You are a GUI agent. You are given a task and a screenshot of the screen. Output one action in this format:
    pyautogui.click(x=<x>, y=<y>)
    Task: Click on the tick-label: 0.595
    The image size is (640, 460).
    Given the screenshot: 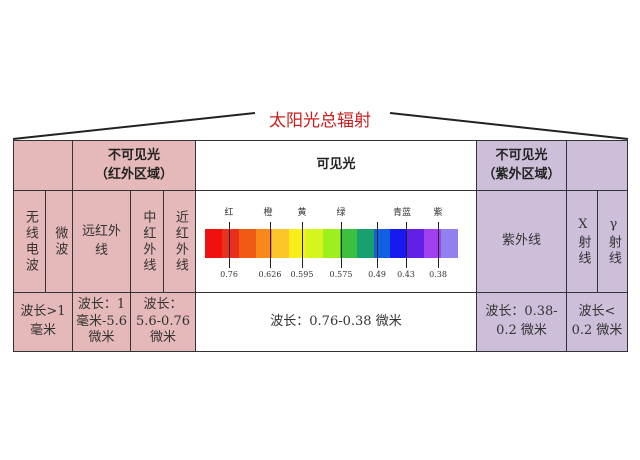 What is the action you would take?
    pyautogui.click(x=302, y=274)
    